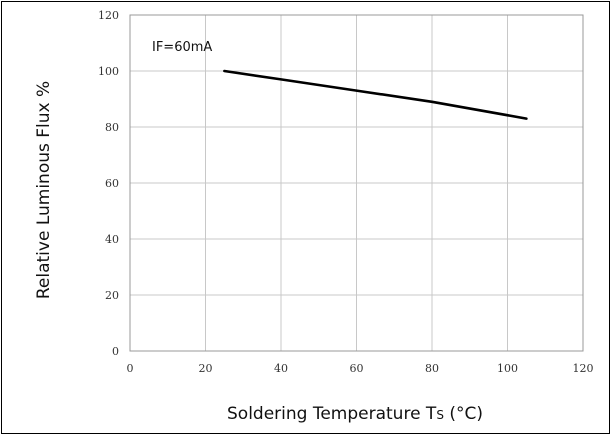  What do you see at coordinates (463, 414) in the screenshot?
I see `x-axis-label-unit: (°C)` at bounding box center [463, 414].